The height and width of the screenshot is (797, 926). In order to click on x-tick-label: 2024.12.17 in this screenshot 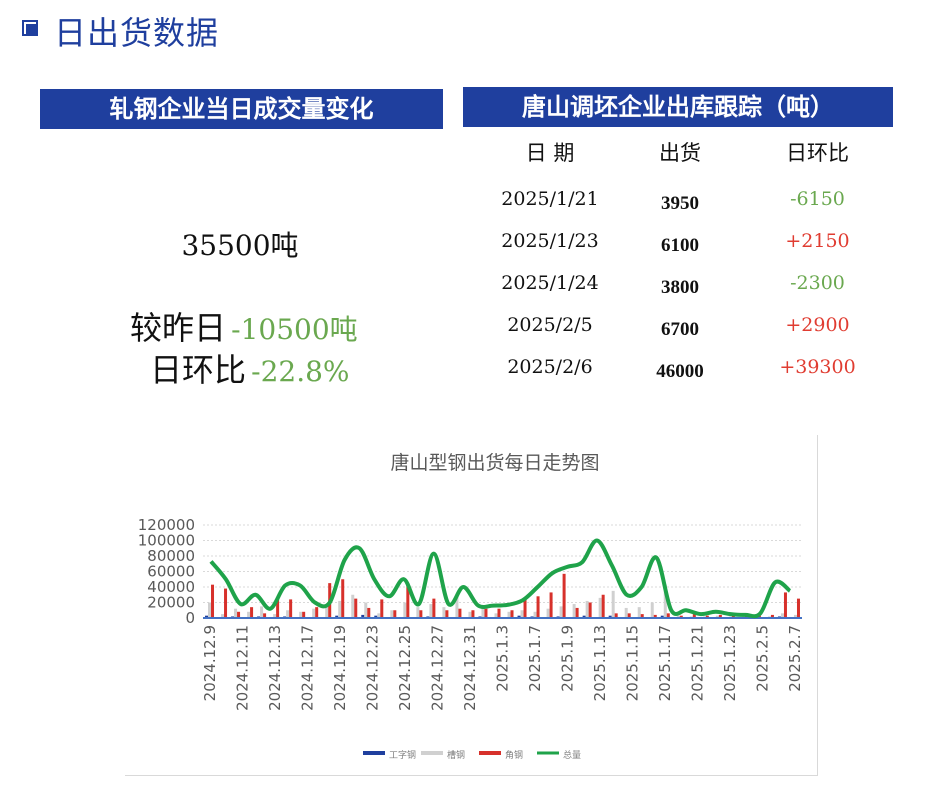, I will do `click(308, 668)`.